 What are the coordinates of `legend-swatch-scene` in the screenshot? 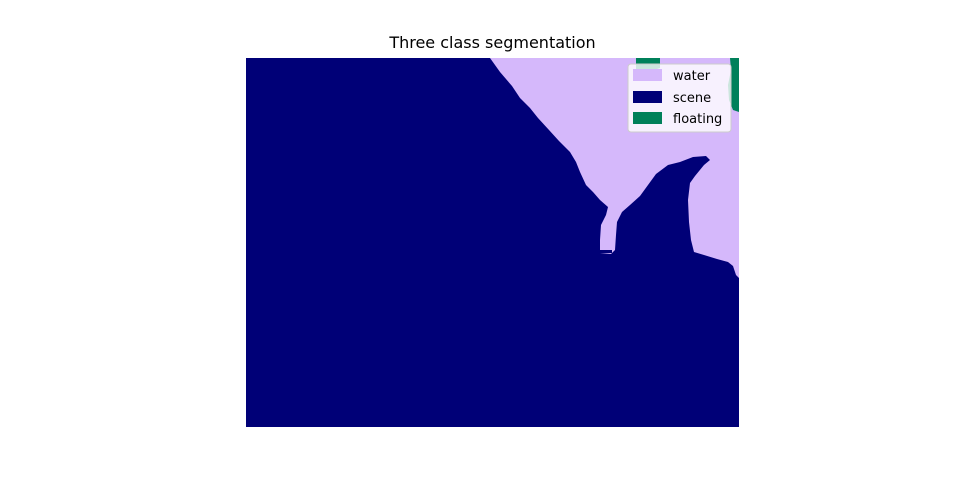 It's located at (647, 97).